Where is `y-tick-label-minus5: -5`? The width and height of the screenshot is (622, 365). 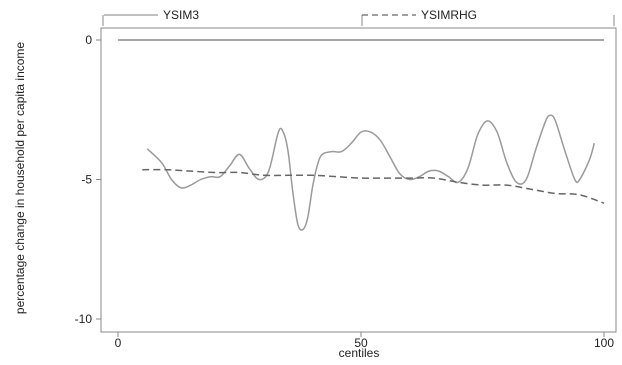 y-tick-label-minus5: -5 is located at coordinates (86, 180).